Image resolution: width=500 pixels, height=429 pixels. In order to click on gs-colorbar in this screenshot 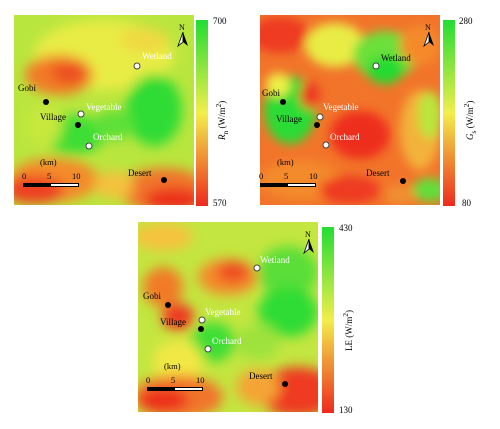, I will do `click(449, 113)`.